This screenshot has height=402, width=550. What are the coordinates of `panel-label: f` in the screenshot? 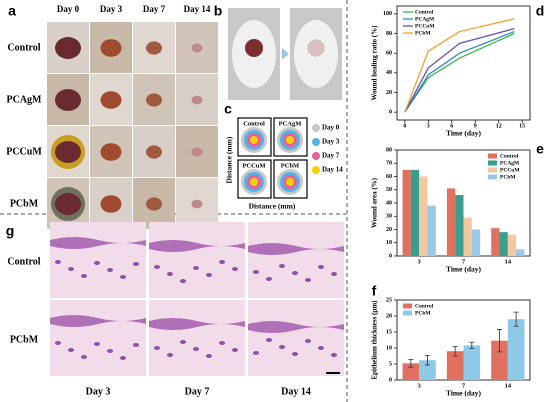 It's located at (374, 291).